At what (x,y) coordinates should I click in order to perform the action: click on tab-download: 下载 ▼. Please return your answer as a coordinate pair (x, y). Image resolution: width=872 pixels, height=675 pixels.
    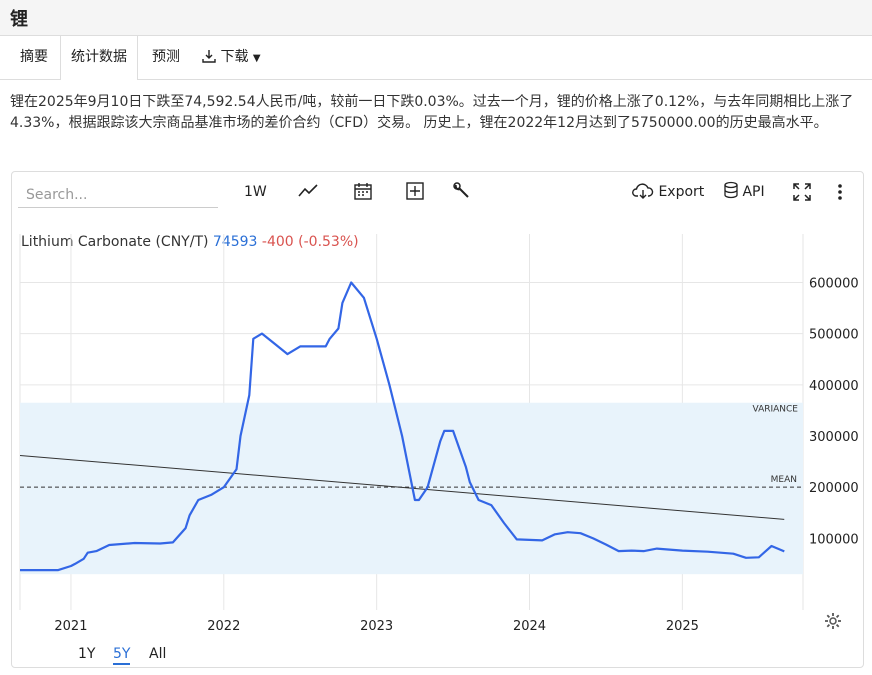
    Looking at the image, I should click on (231, 57).